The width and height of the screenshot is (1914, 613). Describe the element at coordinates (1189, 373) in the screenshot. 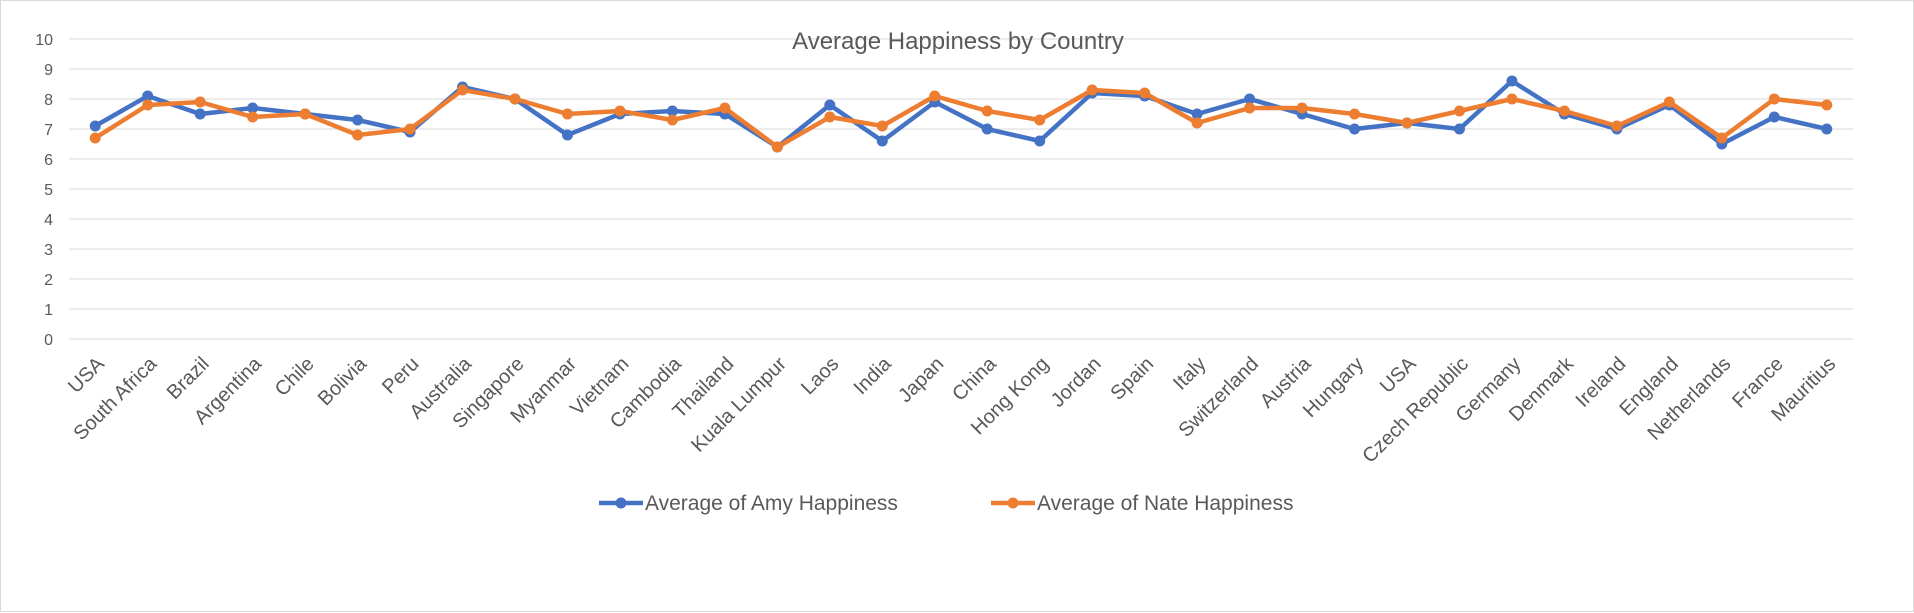

I see `x-category-label: Italy` at that location.